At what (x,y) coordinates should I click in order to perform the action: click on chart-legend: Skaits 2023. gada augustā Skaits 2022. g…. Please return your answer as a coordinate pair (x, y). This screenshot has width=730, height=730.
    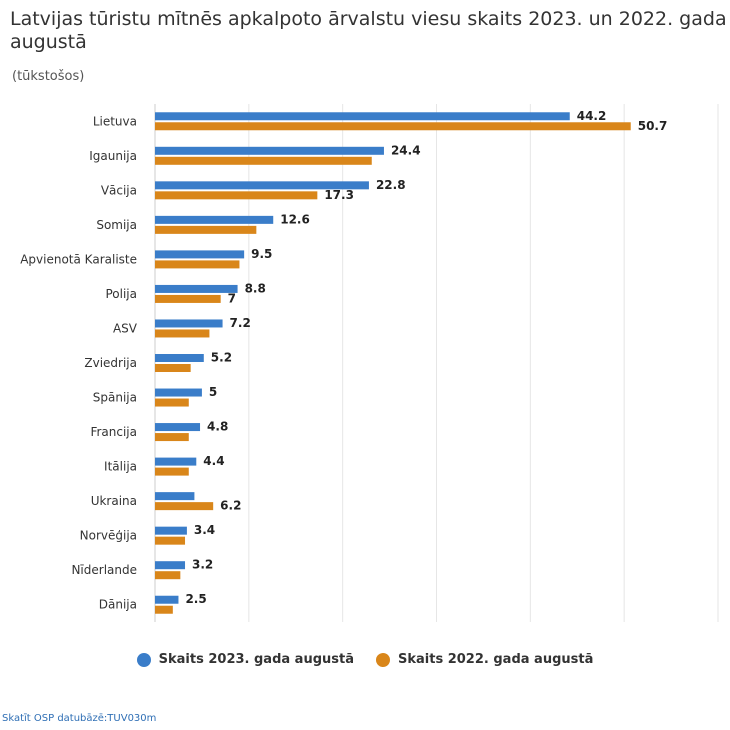
    Looking at the image, I should click on (365, 659).